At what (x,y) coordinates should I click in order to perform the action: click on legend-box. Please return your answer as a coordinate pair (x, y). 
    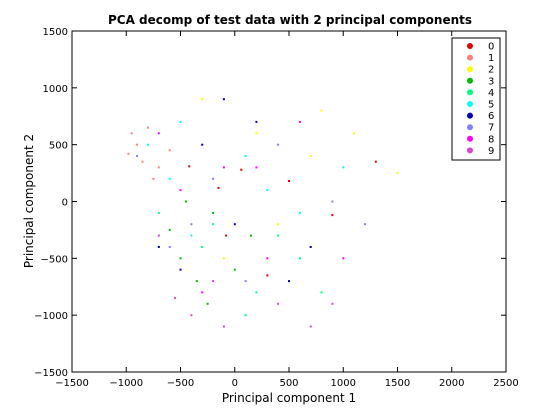
    Looking at the image, I should click on (476, 99).